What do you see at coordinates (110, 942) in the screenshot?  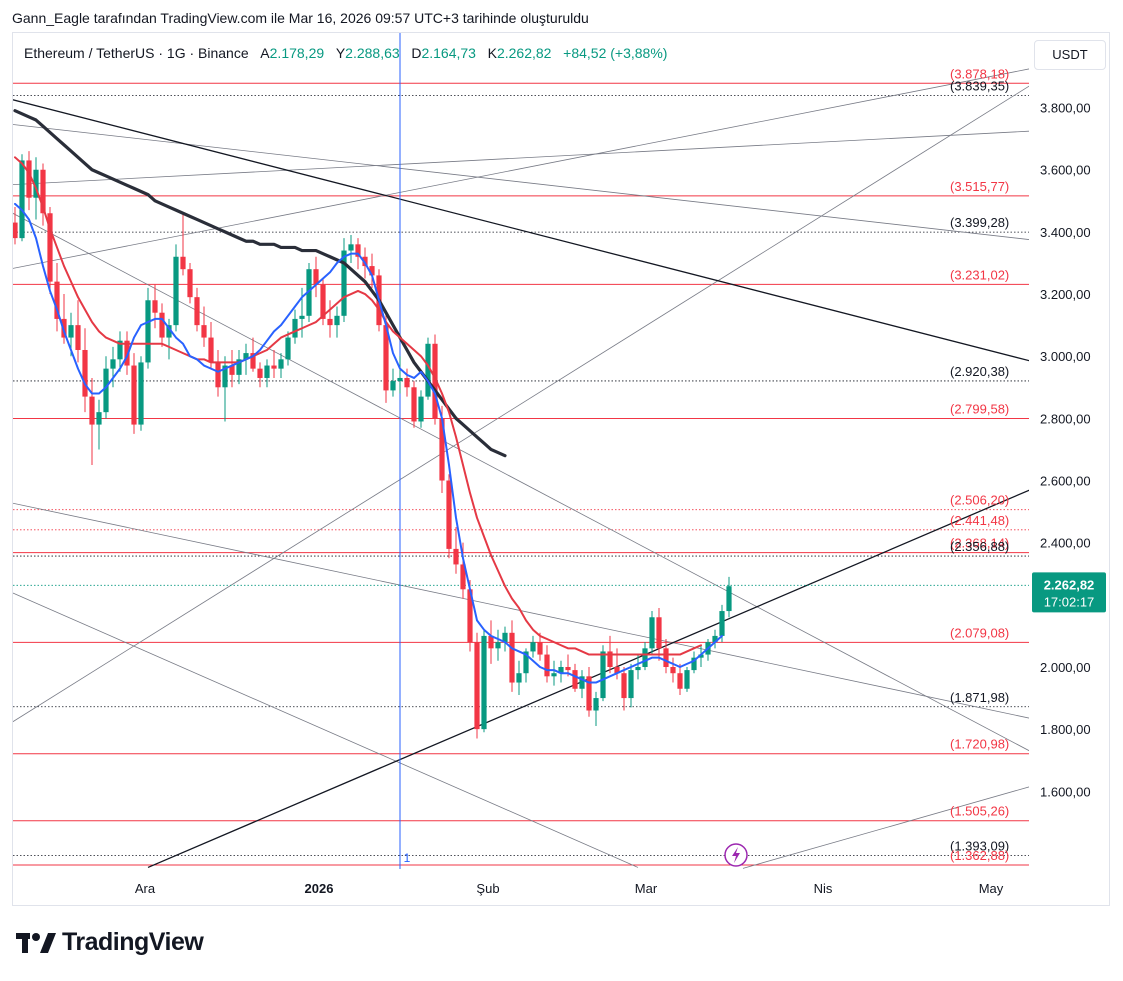 I see `tradingview-logo: TradingView` at bounding box center [110, 942].